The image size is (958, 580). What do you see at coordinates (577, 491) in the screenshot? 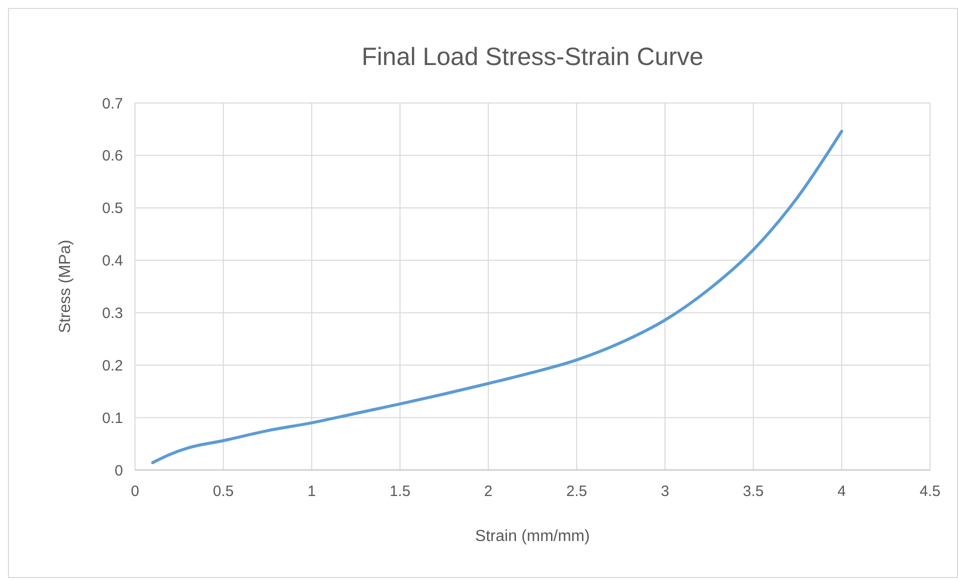
I see `x-tick-label: 2.5` at bounding box center [577, 491].